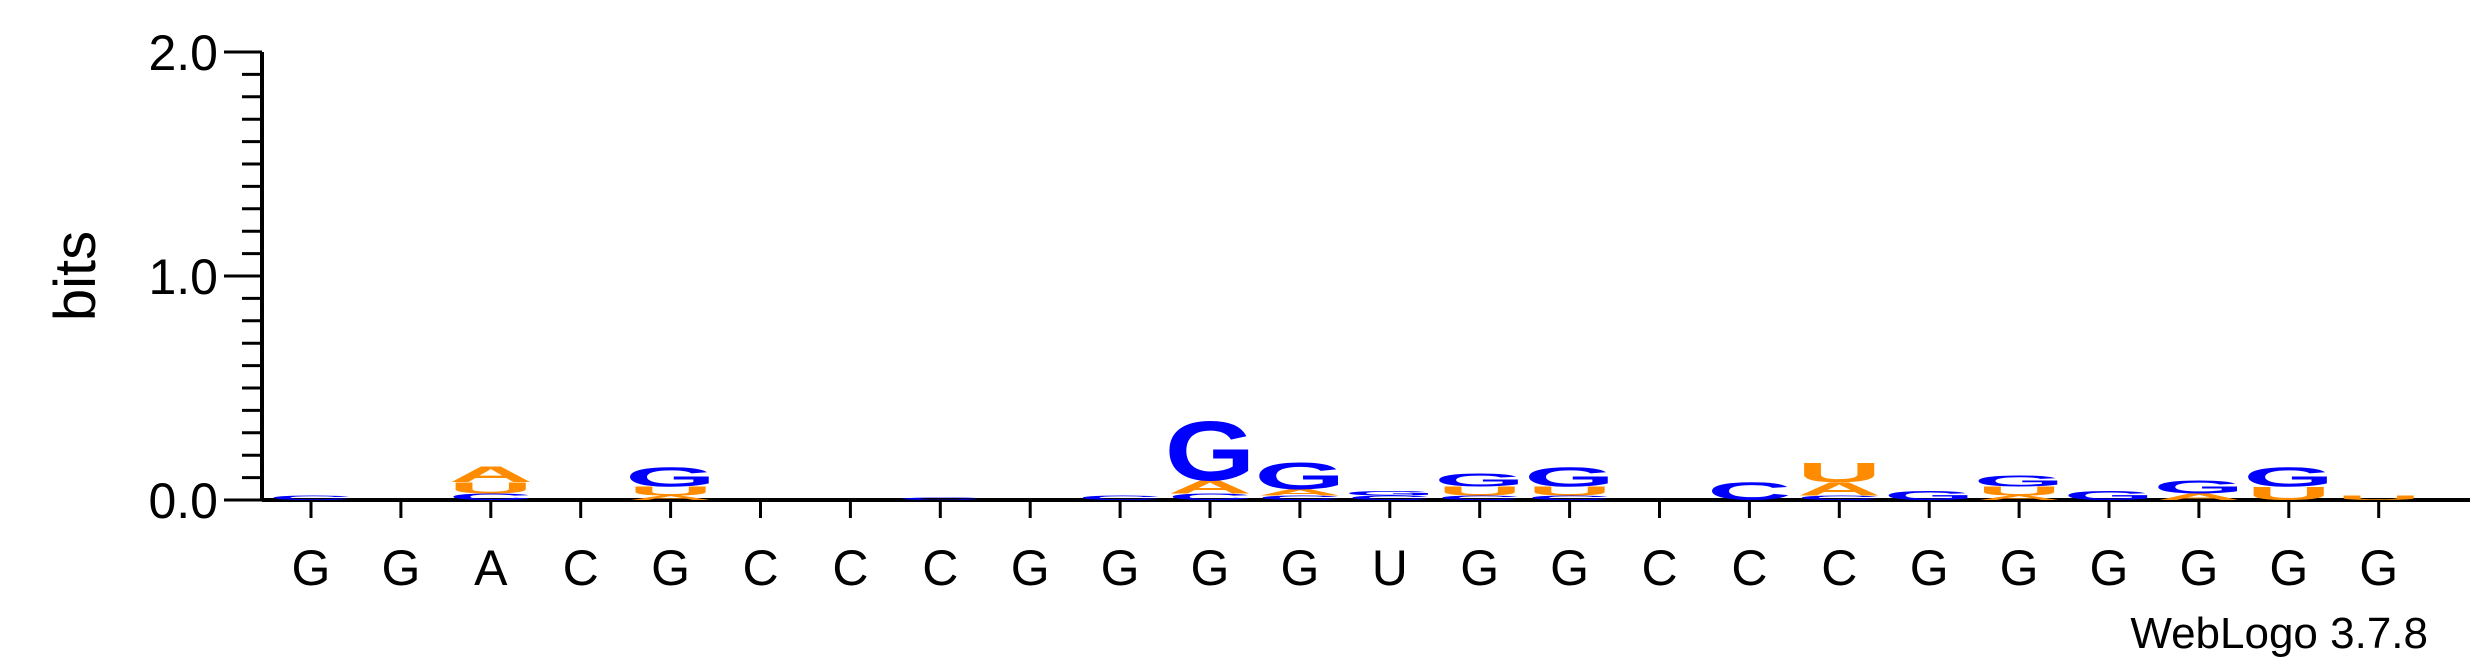 This screenshot has width=2475, height=667. I want to click on y-axis-label: bits, so click(75, 276).